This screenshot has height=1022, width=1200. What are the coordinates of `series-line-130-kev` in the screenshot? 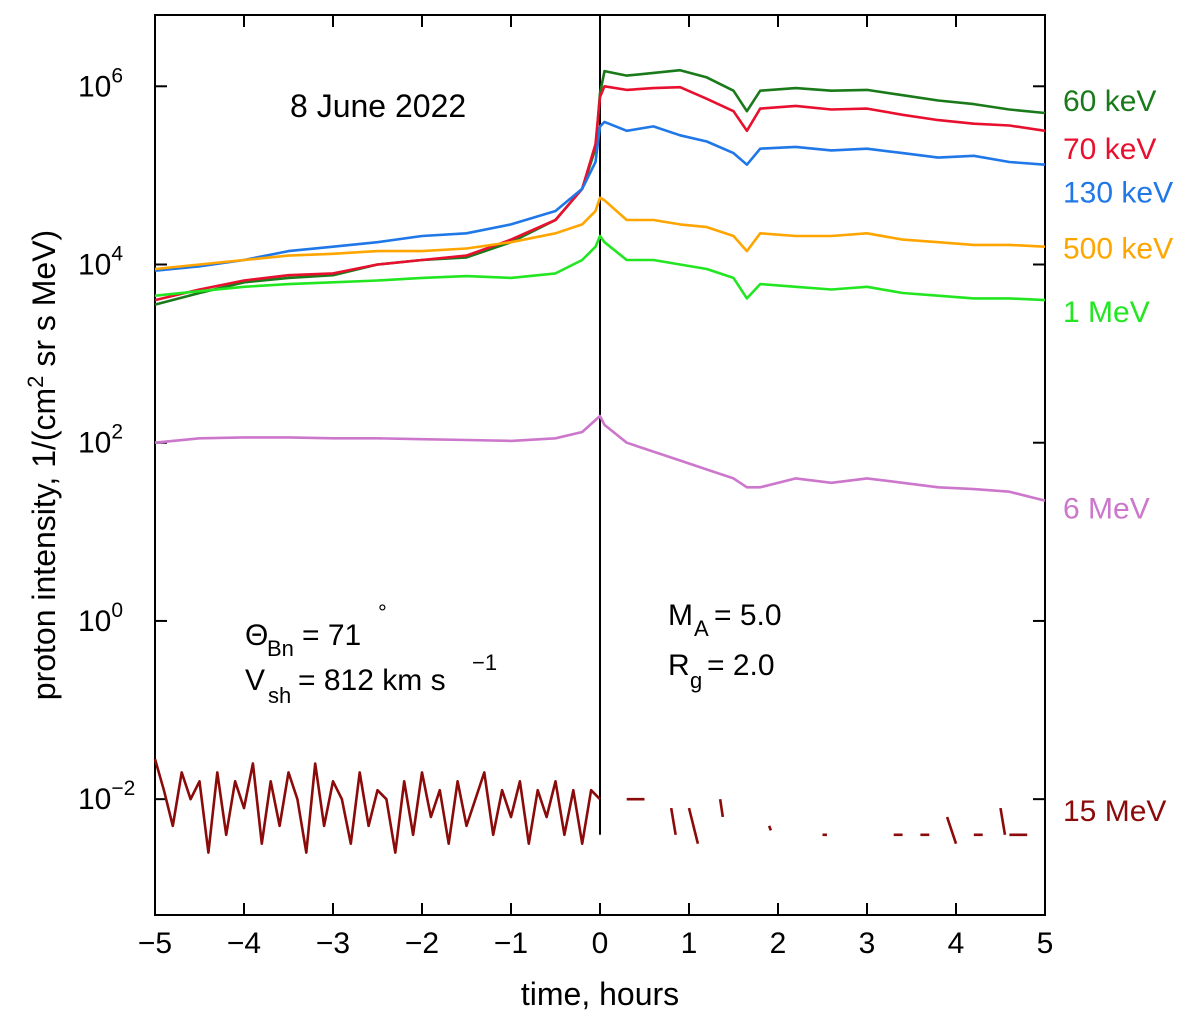 It's located at (600, 196).